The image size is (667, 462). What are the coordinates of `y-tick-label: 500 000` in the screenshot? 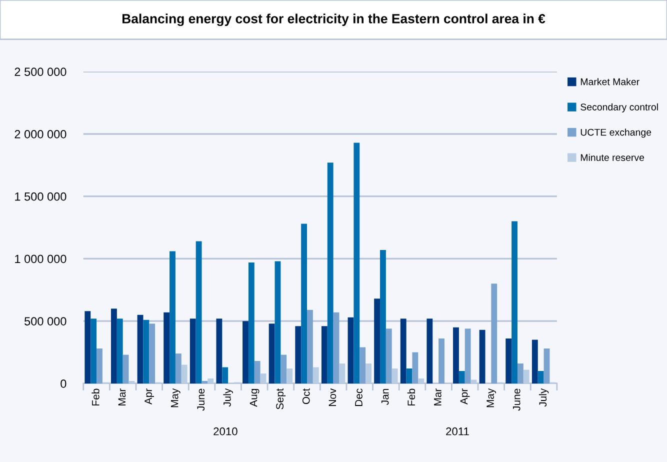 It's located at (45, 321).